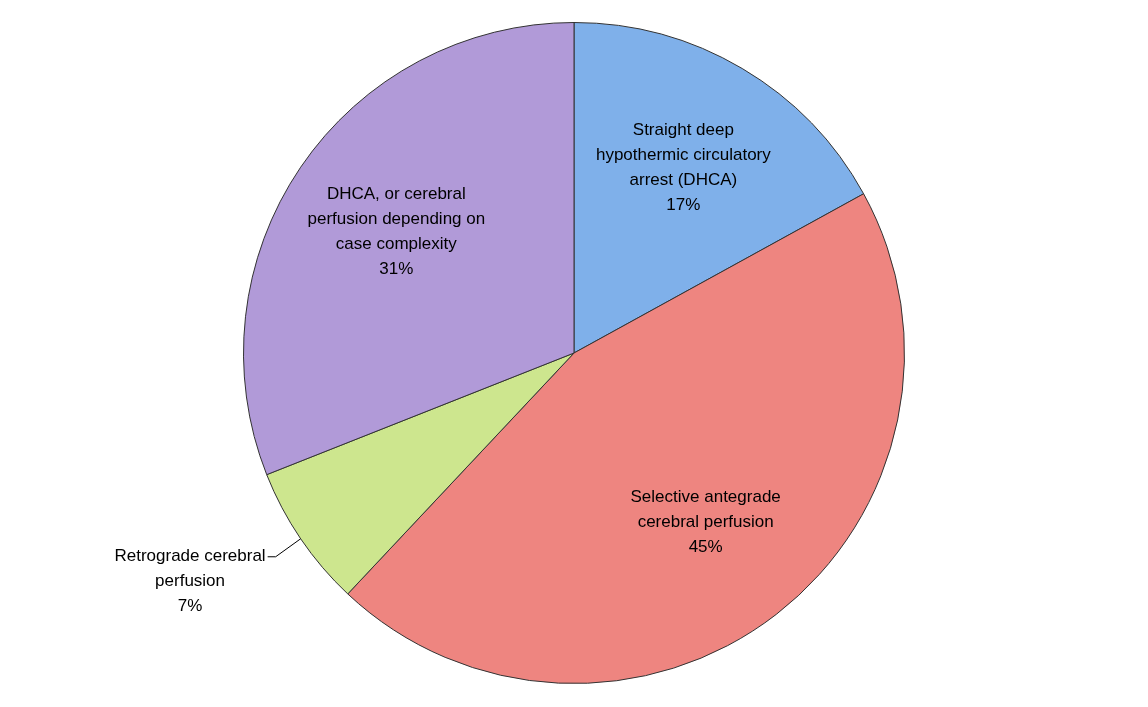 The image size is (1148, 707). I want to click on slice-label: Straight deep hypothermic circulatory arrest (DHCA), so click(683, 155).